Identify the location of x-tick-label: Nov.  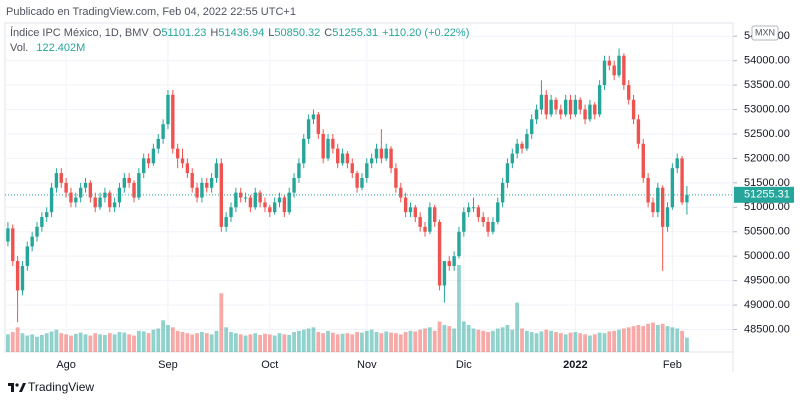
(367, 365).